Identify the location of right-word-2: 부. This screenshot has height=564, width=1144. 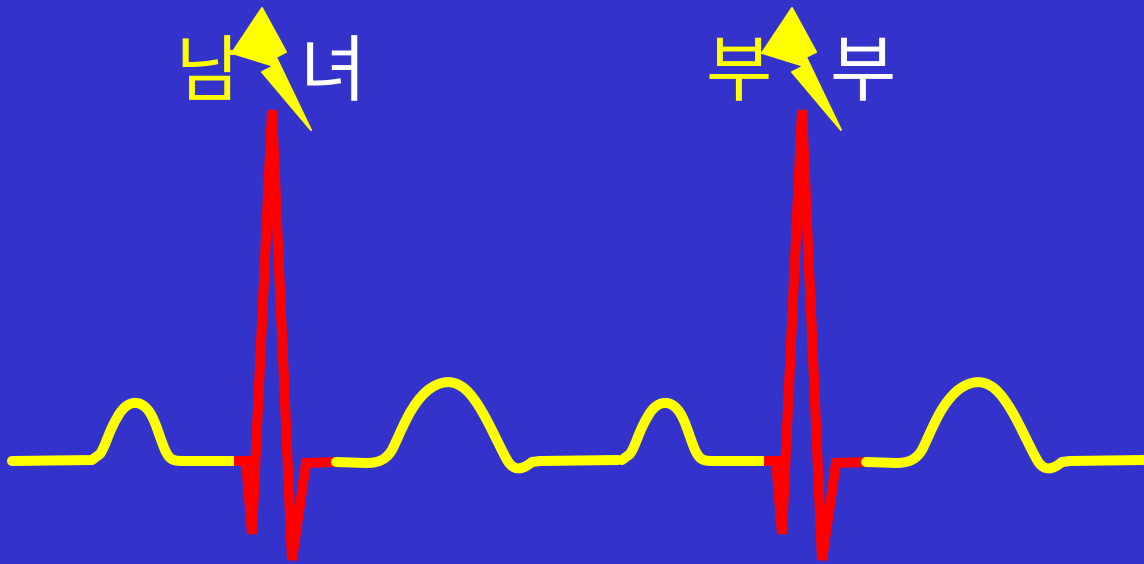
(863, 70).